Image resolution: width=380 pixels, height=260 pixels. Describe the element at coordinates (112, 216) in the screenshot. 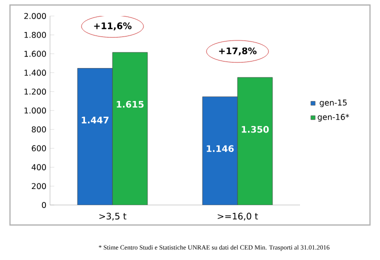

I see `x-tick-label: >3,5 t` at that location.